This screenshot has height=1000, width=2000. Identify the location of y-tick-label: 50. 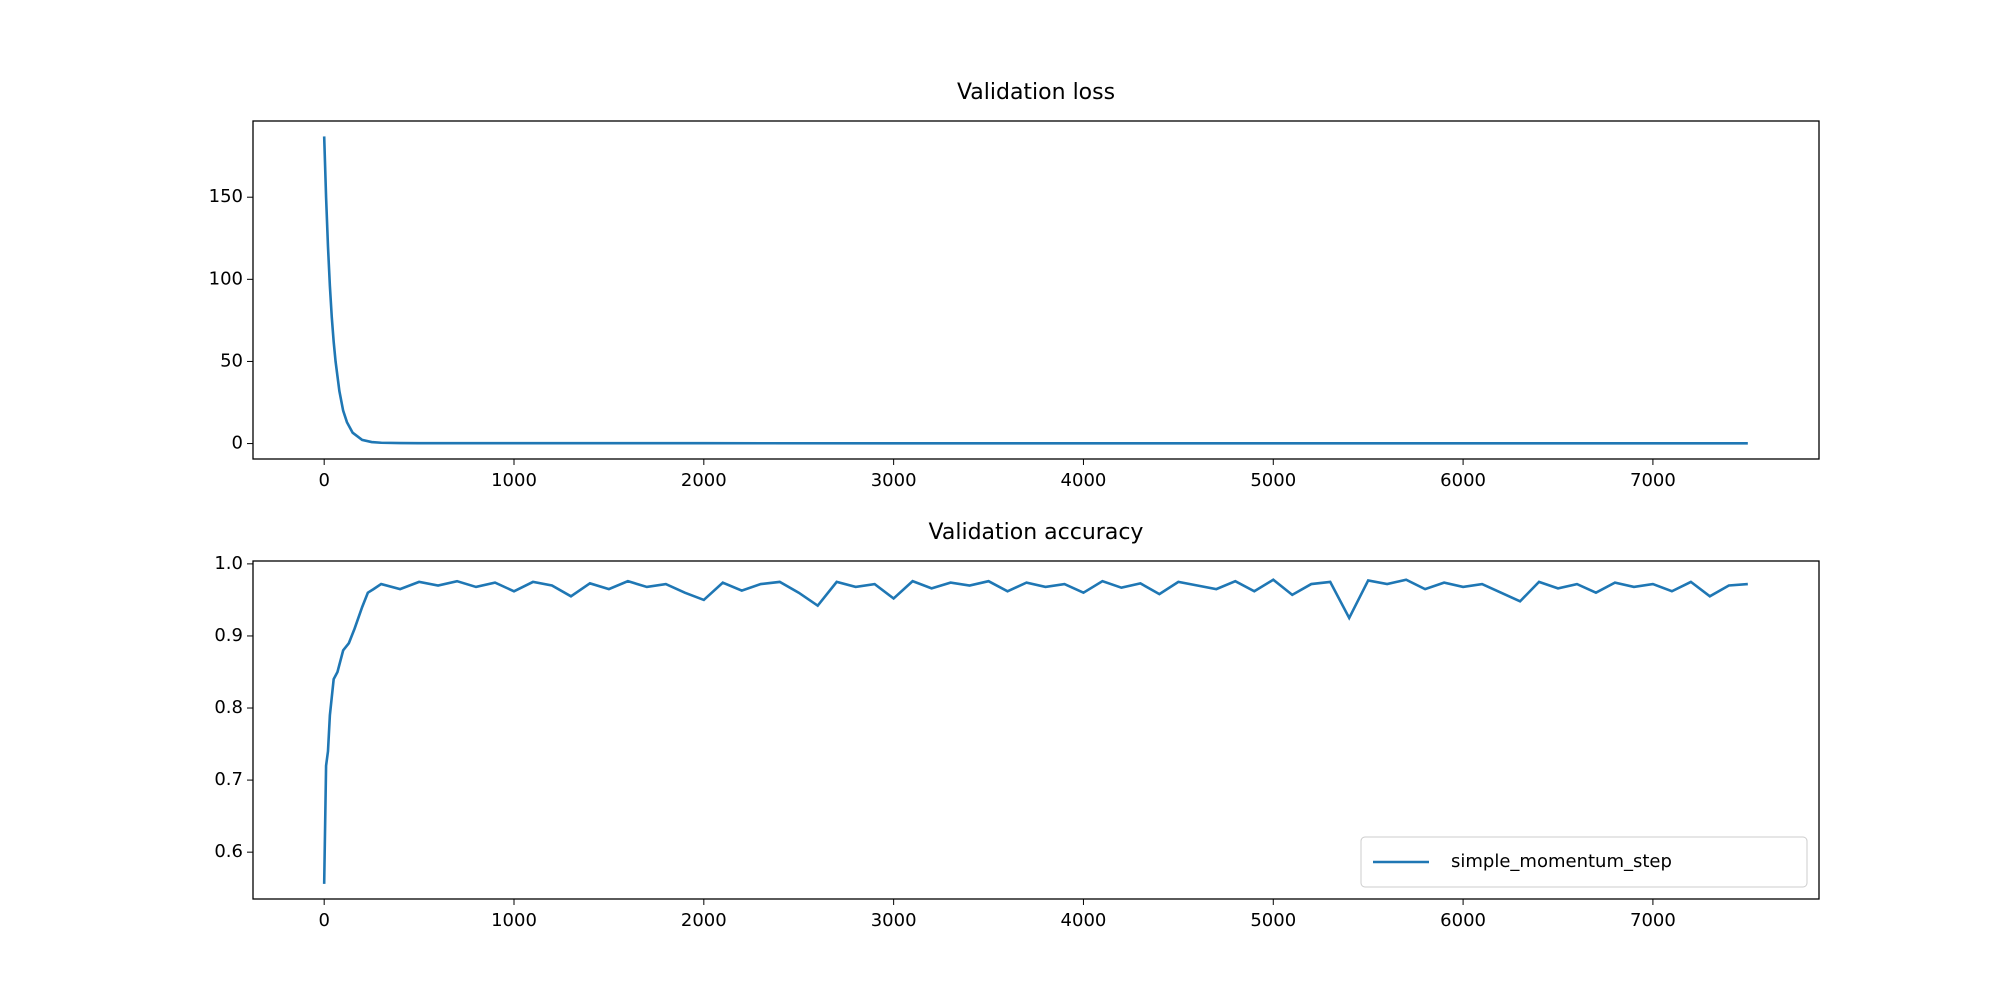
(231, 360).